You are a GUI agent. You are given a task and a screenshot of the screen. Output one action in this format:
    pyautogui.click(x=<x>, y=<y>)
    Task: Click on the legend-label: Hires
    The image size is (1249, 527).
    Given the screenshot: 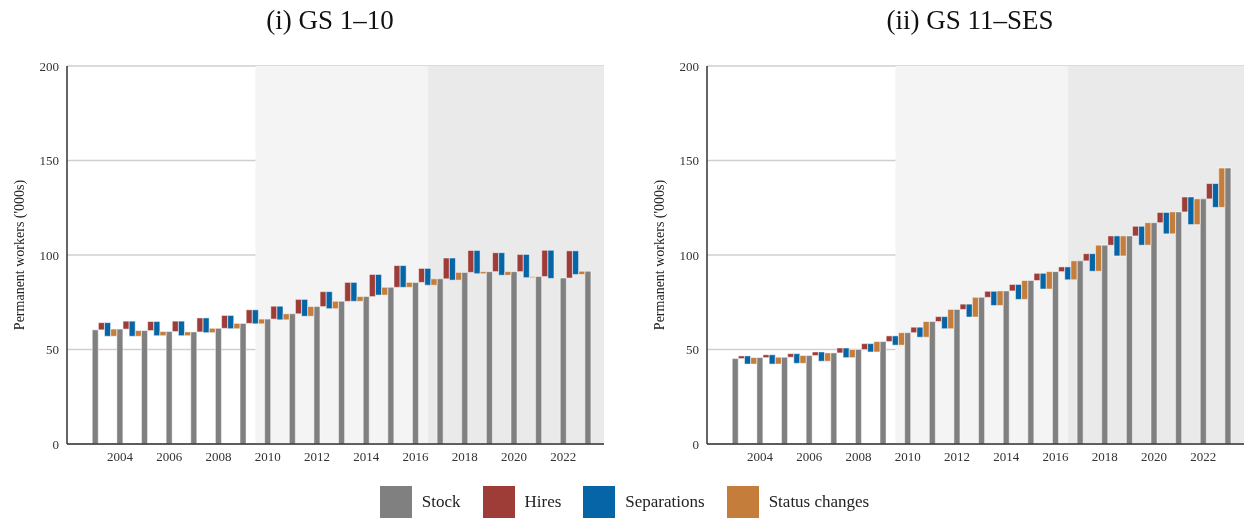 What is the action you would take?
    pyautogui.click(x=543, y=502)
    